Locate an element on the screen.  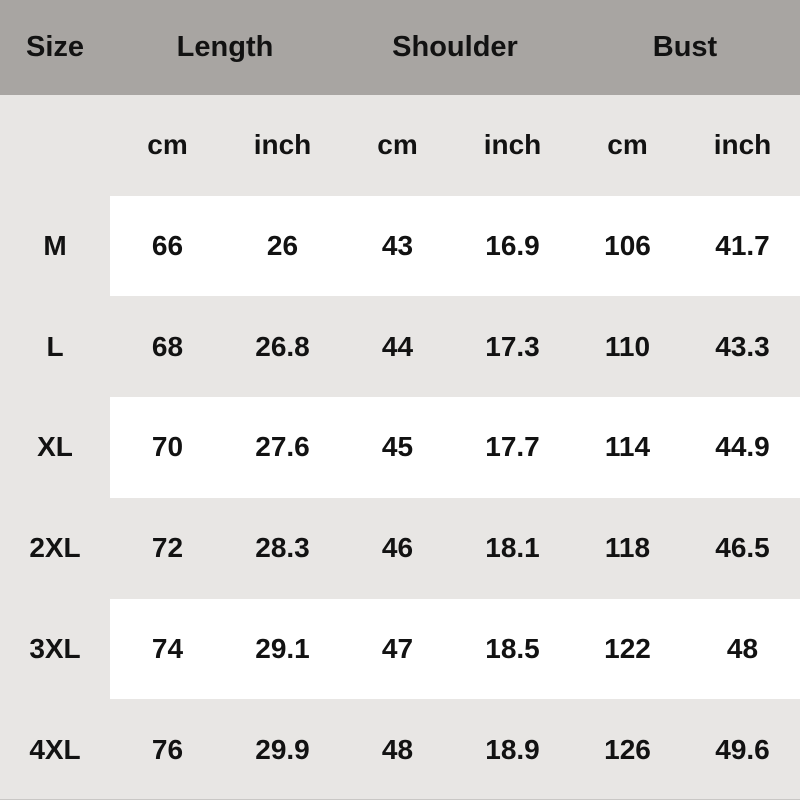
table-row-4xl: 4XL 76 29.9 48 18.9 126 49.6 is located at coordinates (400, 749).